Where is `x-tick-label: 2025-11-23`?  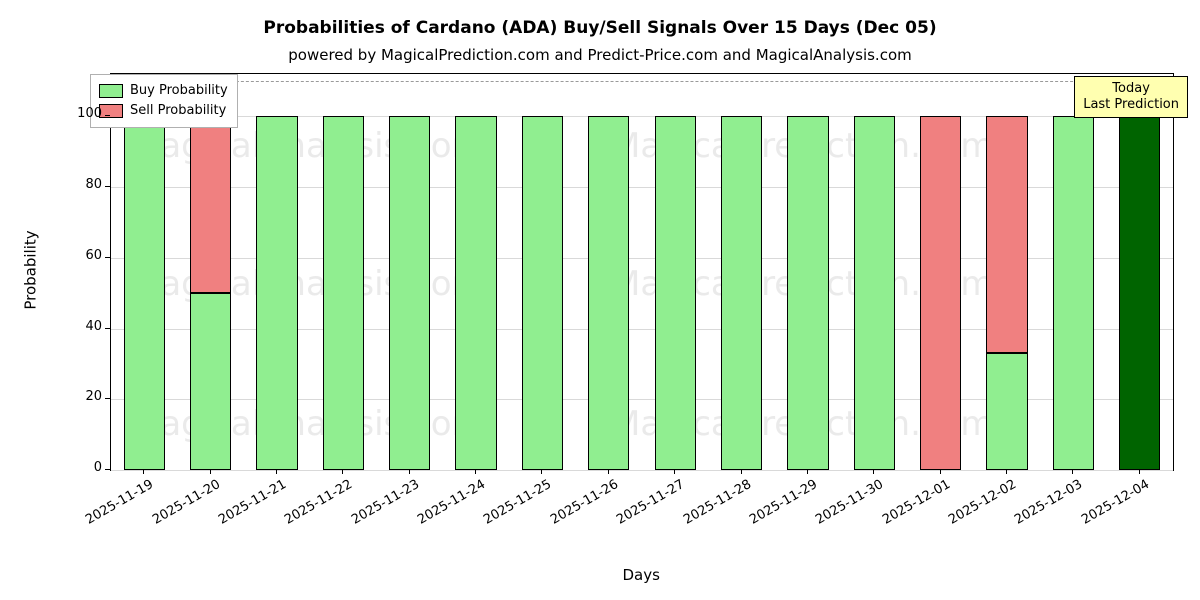
x-tick-label: 2025-11-23 is located at coordinates (385, 502).